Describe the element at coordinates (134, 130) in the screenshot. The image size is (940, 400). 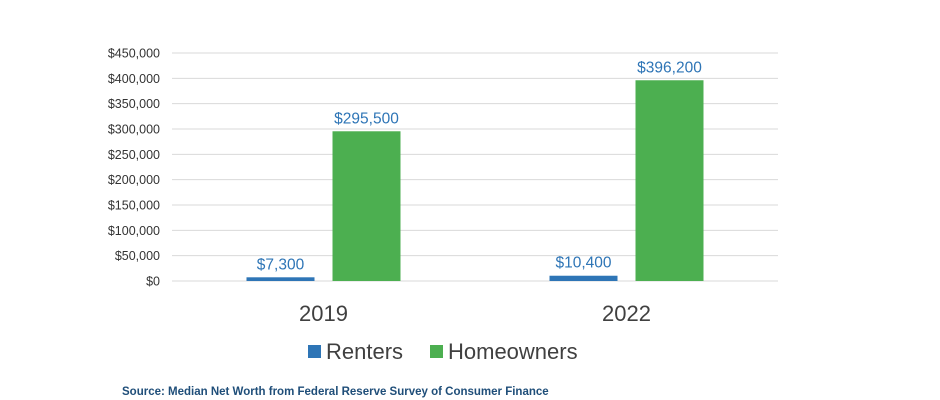
I see `y-tick-label: $300,000` at that location.